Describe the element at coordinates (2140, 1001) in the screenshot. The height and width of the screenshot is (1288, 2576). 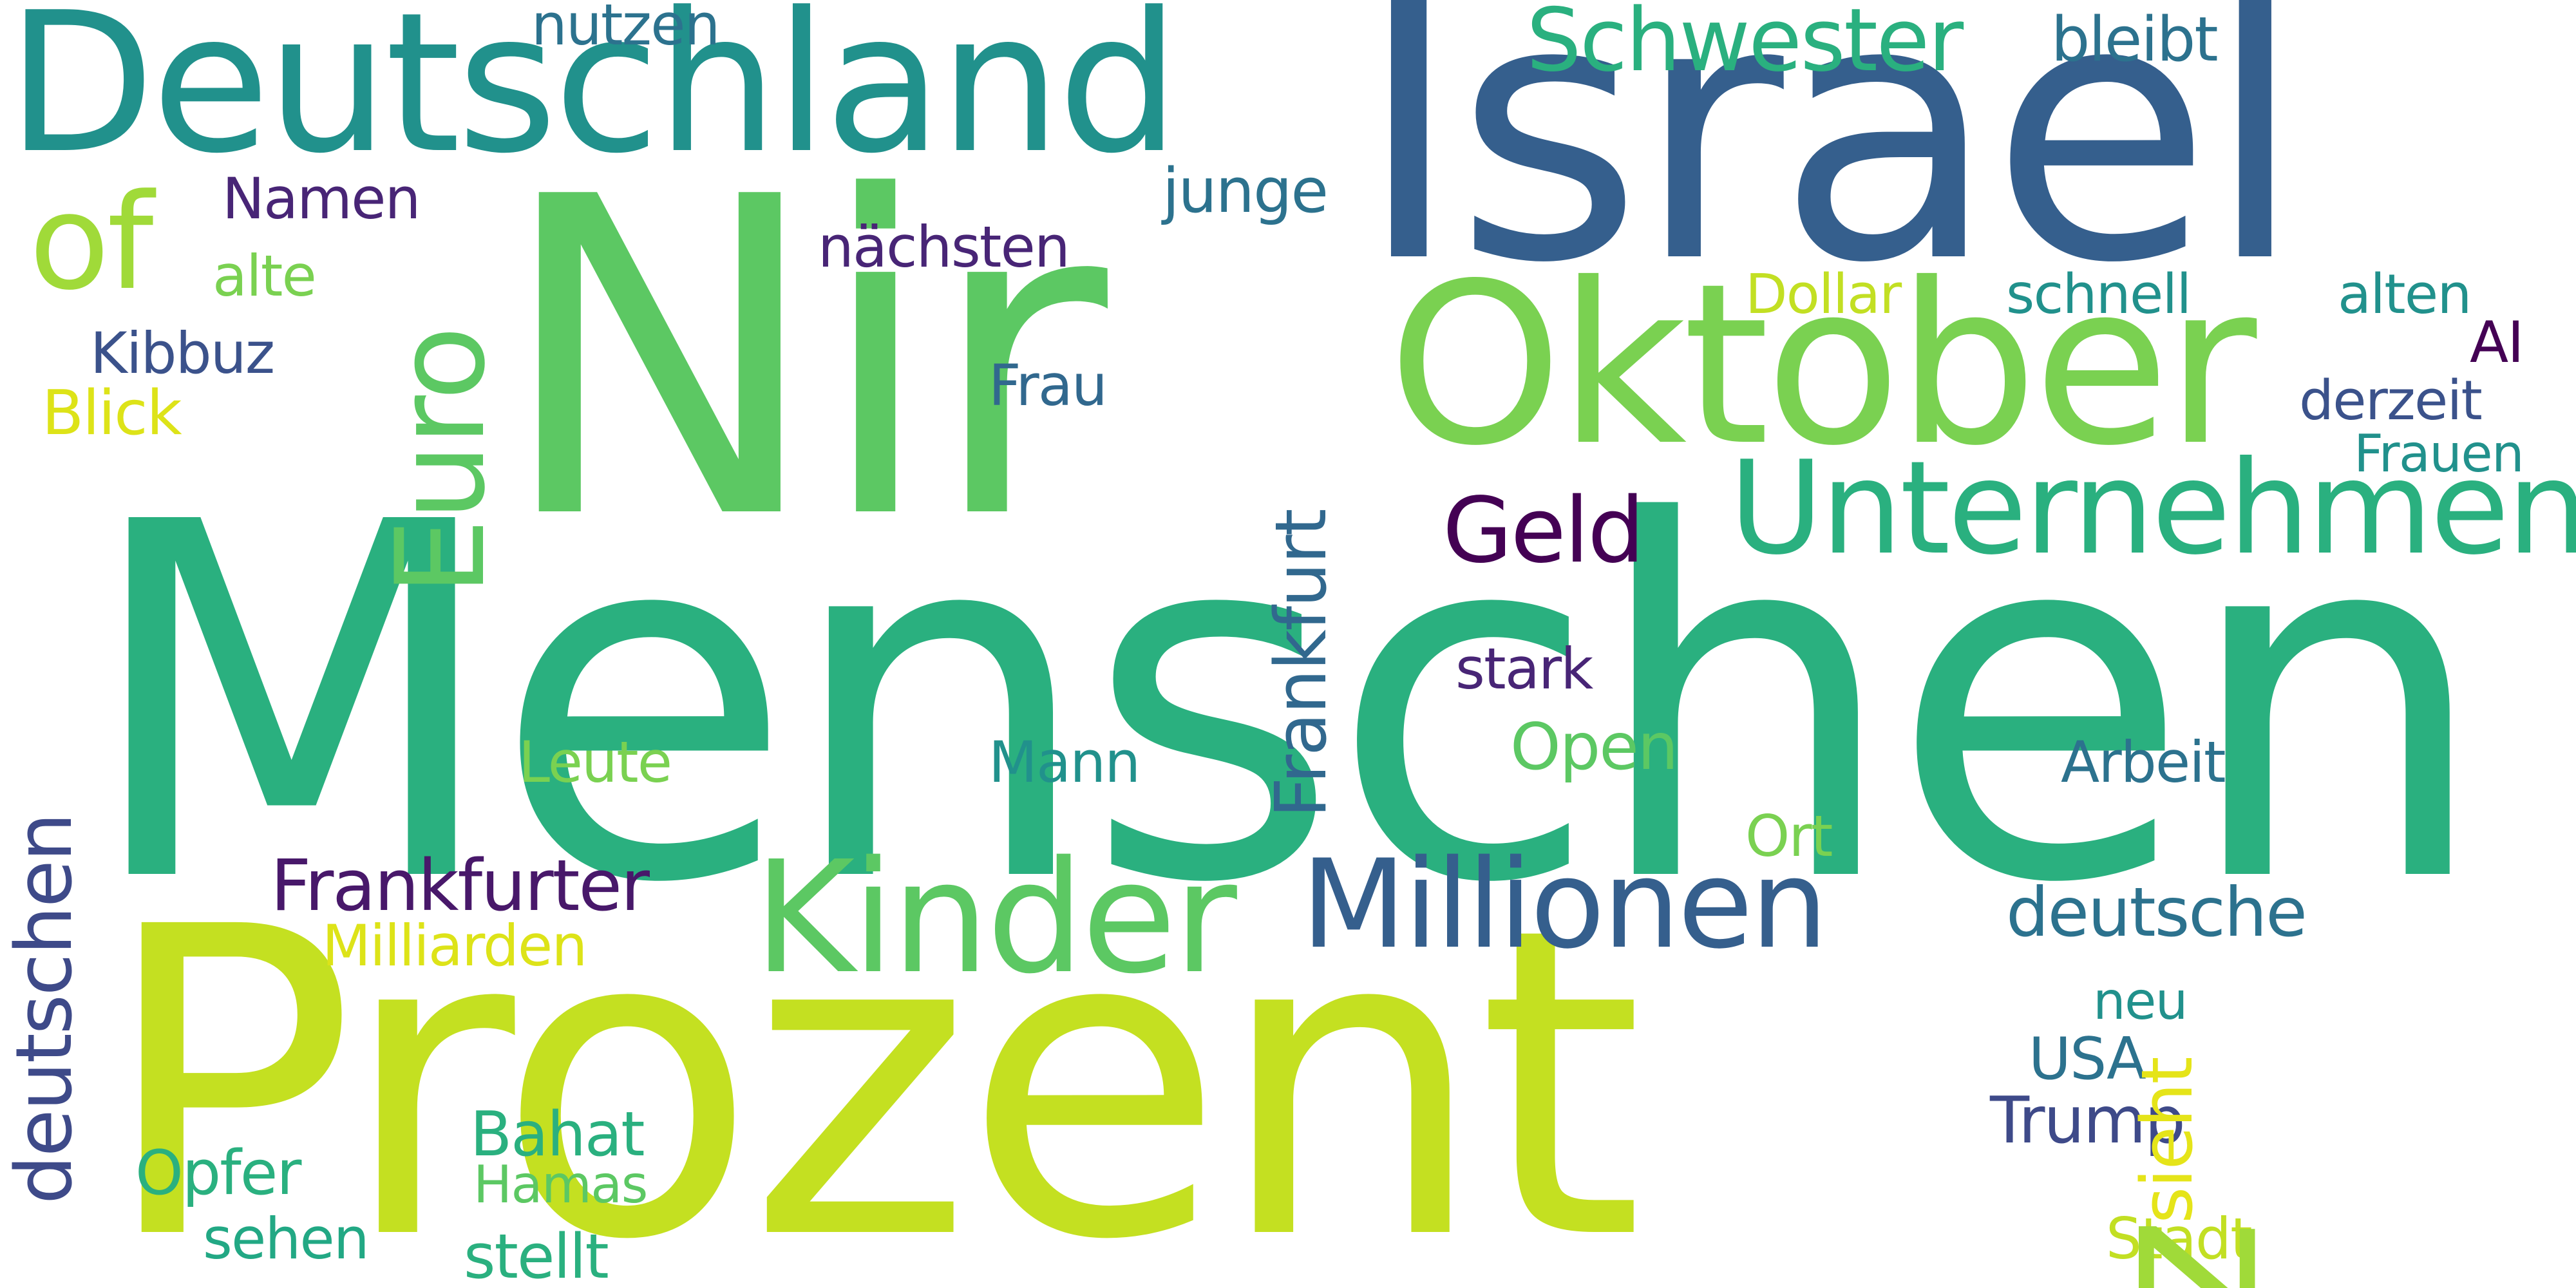
I see `word-neu: neu` at that location.